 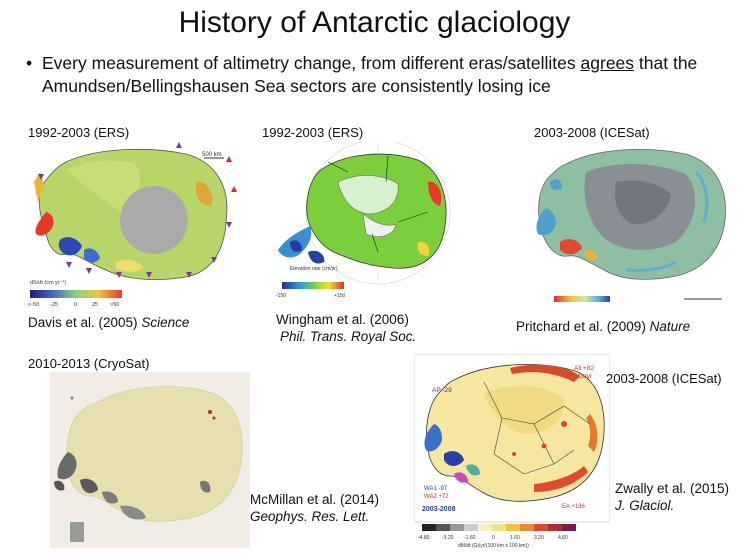 I want to click on panel-1-colorbar-tick: <-50, so click(x=33, y=305).